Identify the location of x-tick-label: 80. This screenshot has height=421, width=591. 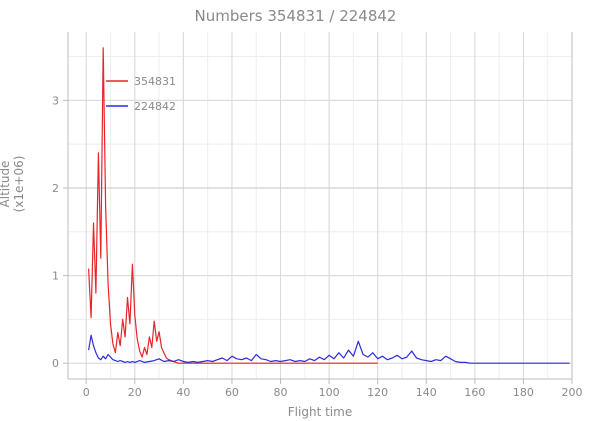
(281, 392).